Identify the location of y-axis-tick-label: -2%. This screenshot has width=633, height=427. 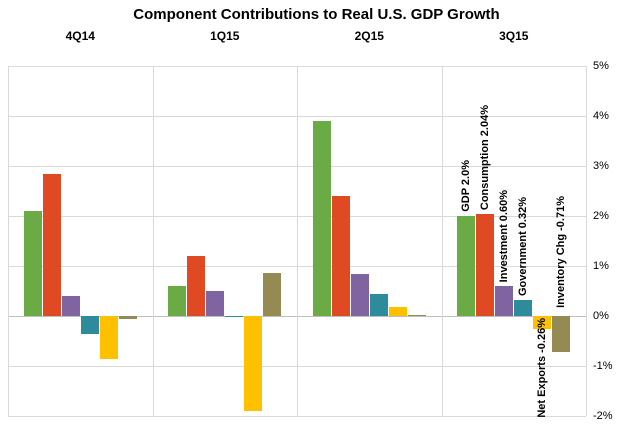
(603, 416).